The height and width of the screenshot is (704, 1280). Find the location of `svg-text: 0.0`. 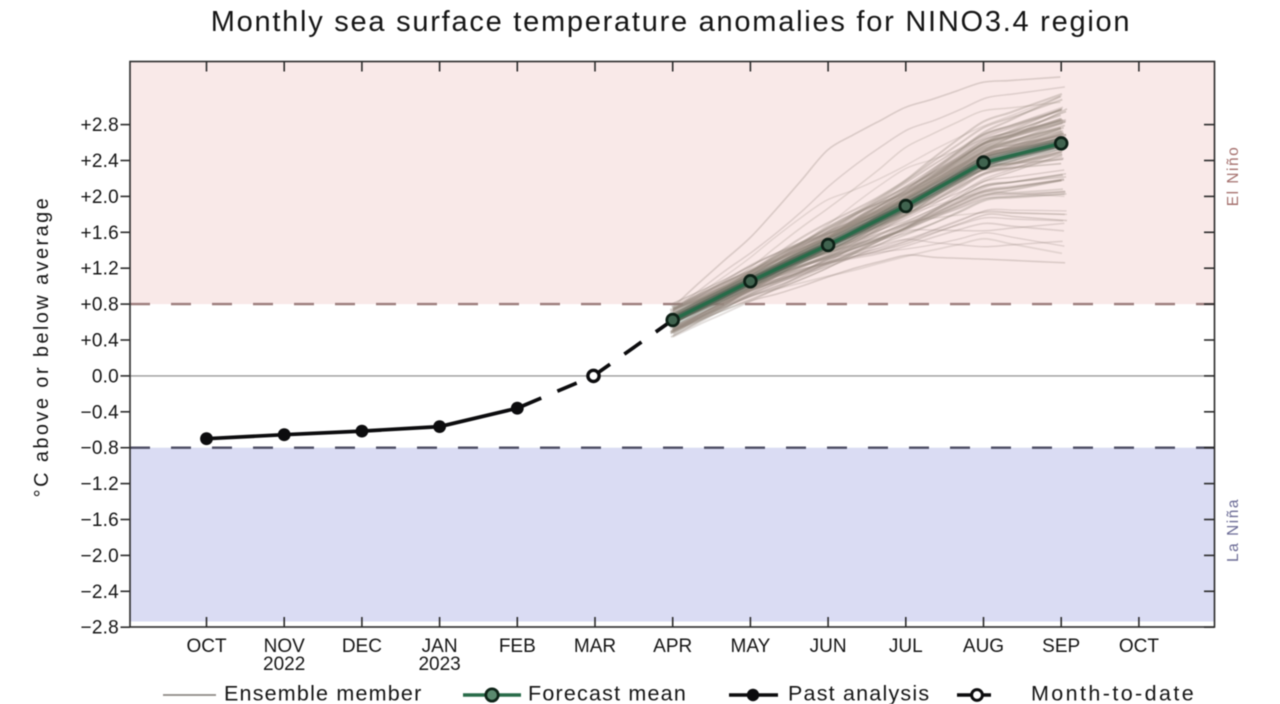

svg-text: 0.0 is located at coordinates (105, 376).